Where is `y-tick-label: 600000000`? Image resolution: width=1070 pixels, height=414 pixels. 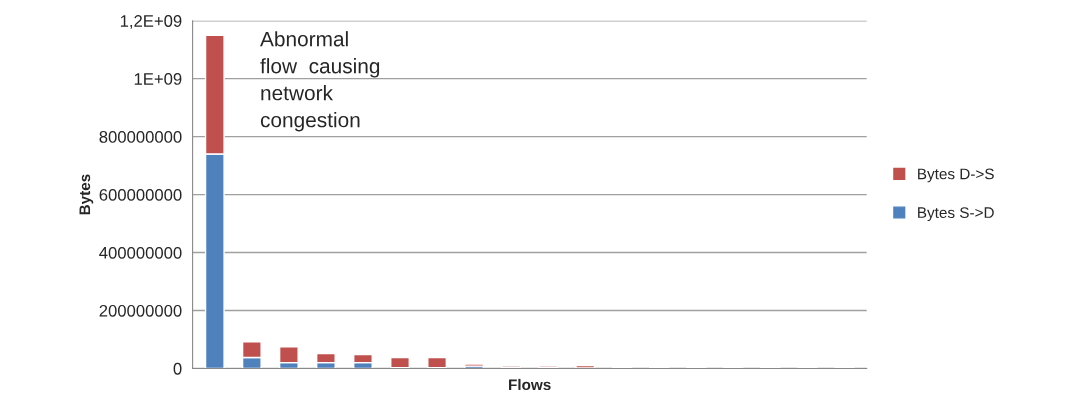
y-tick-label: 600000000 is located at coordinates (140, 194).